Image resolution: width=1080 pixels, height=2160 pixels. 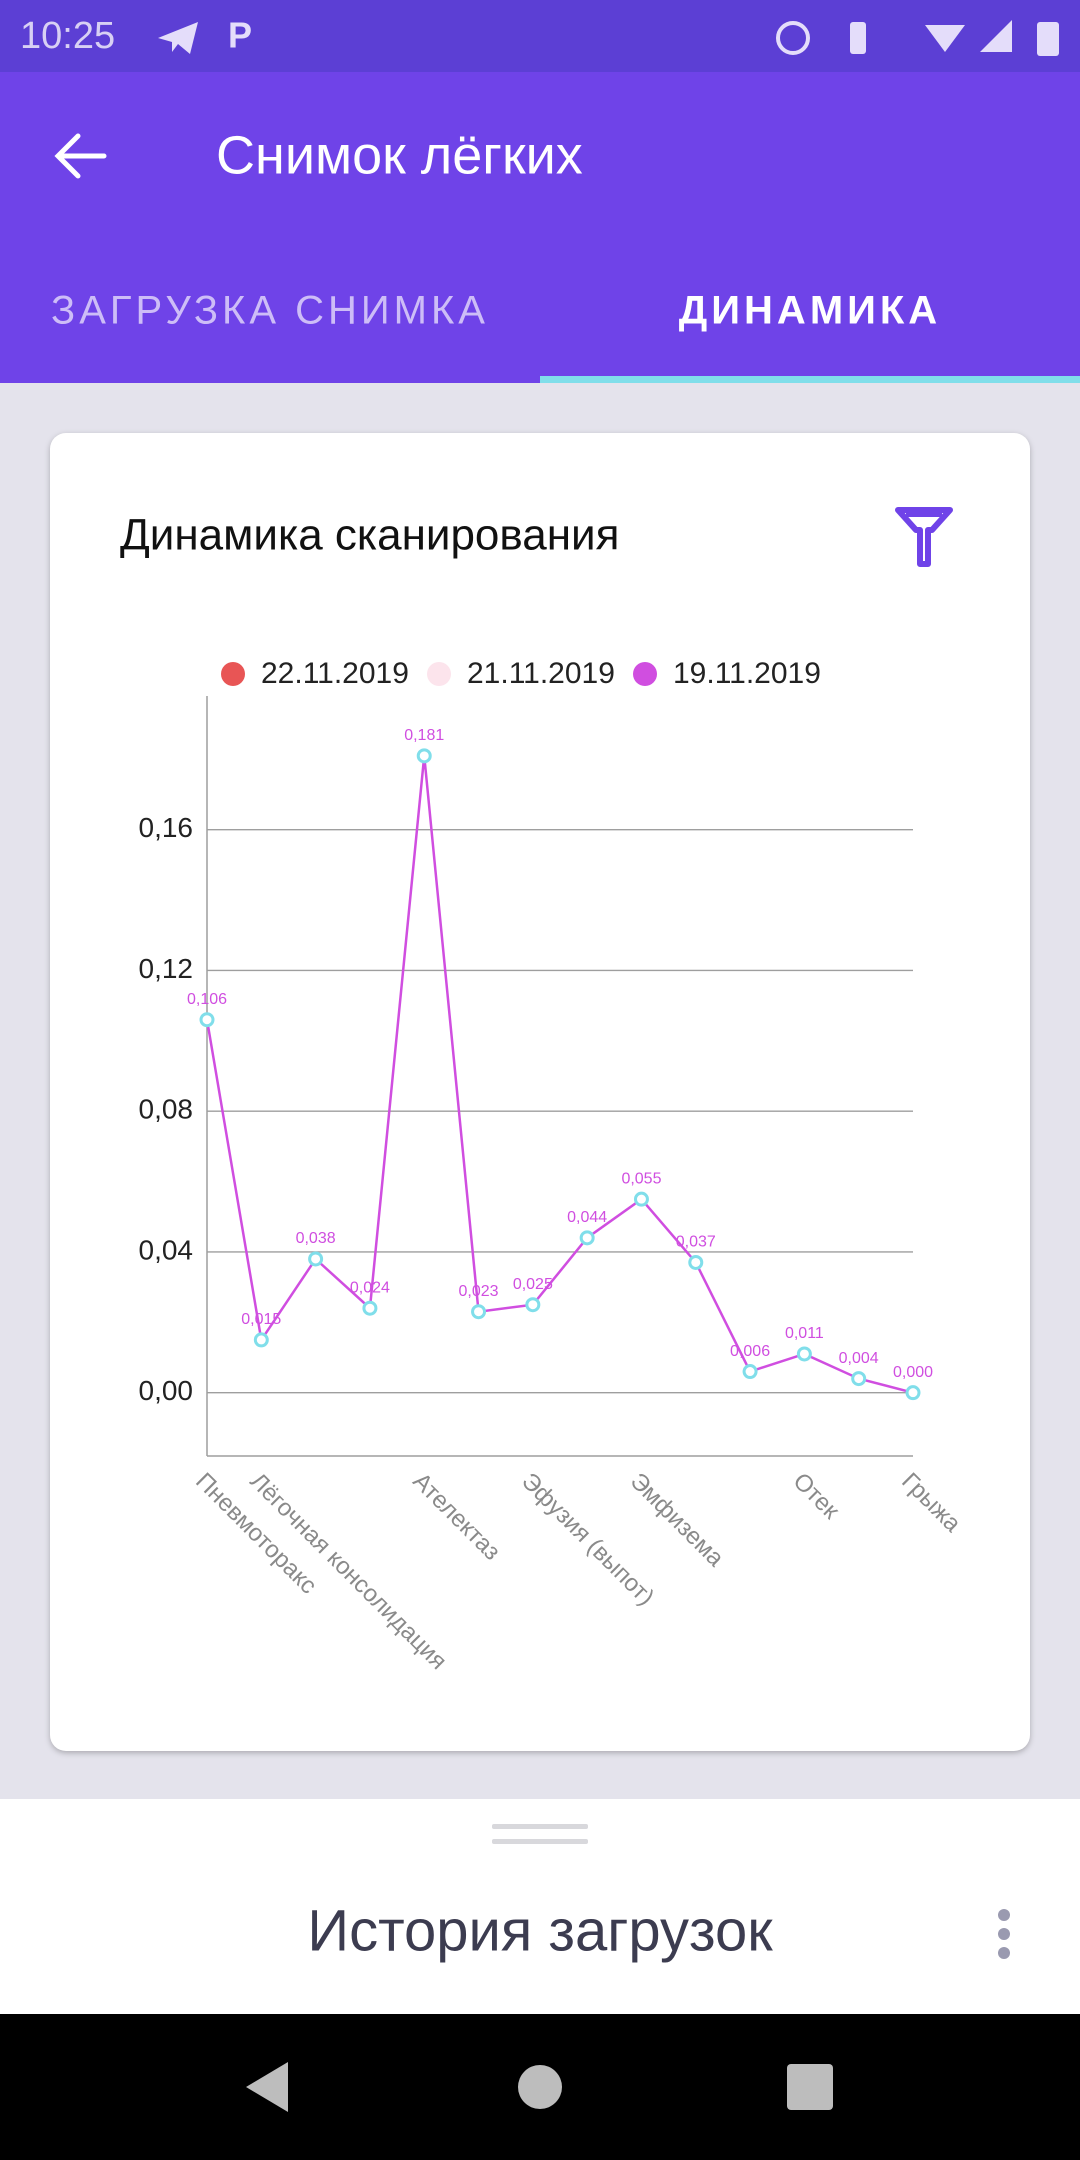 I want to click on y-tick-label: 0,12, so click(x=166, y=968).